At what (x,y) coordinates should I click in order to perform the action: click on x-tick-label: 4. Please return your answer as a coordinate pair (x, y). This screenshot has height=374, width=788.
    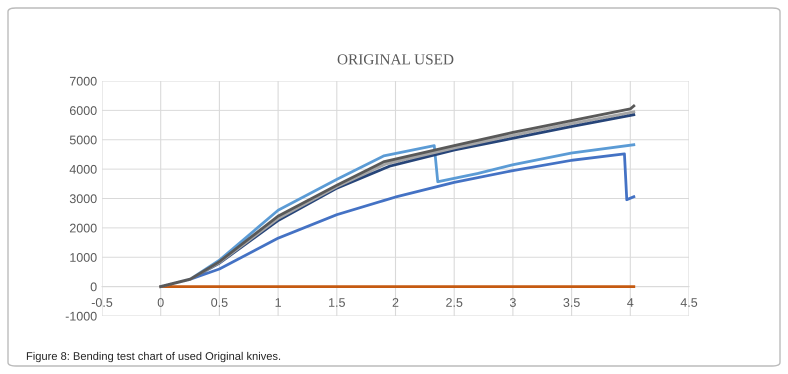
    Looking at the image, I should click on (630, 302).